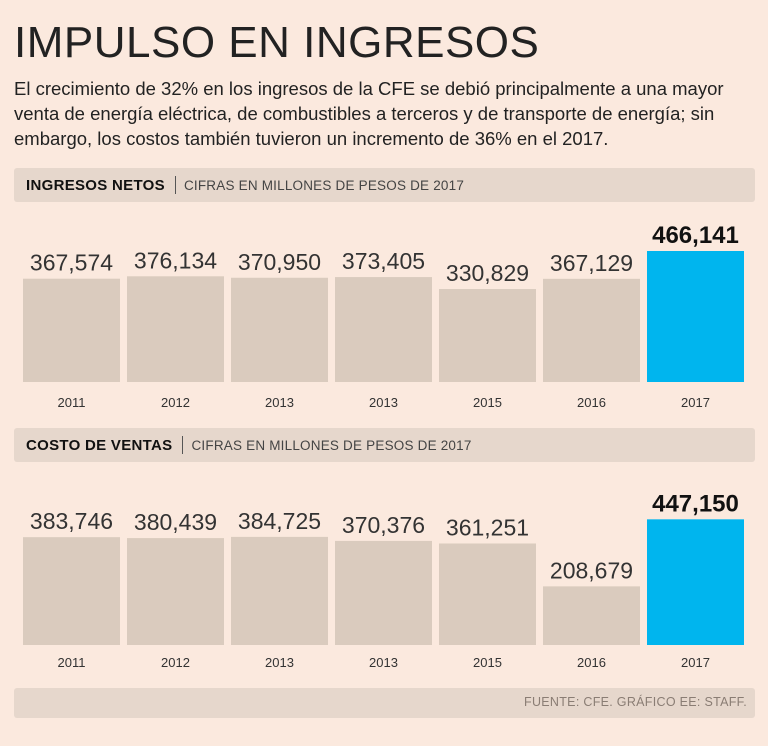 The height and width of the screenshot is (746, 768). I want to click on bar-value-label: 380,439, so click(175, 522).